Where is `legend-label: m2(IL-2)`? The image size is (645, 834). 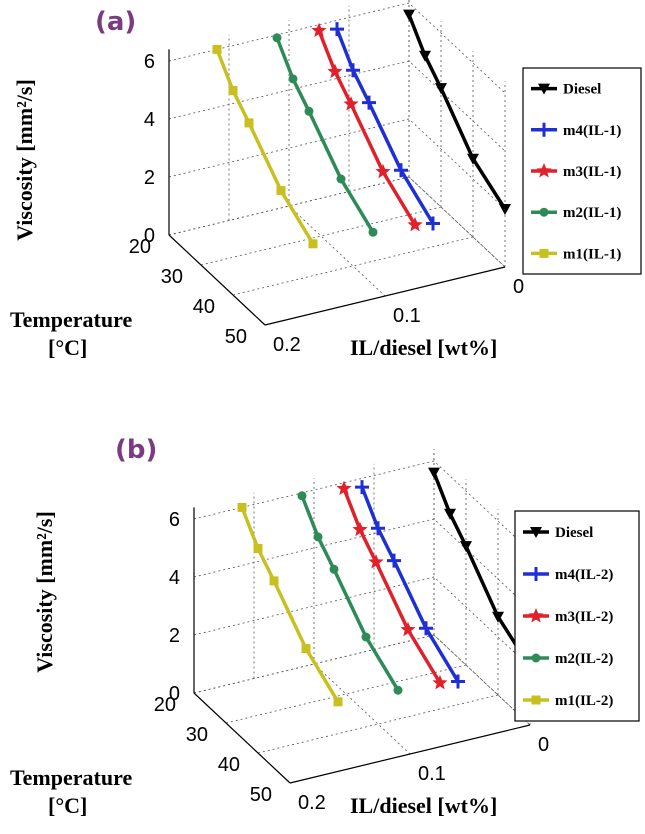 legend-label: m2(IL-2) is located at coordinates (584, 659).